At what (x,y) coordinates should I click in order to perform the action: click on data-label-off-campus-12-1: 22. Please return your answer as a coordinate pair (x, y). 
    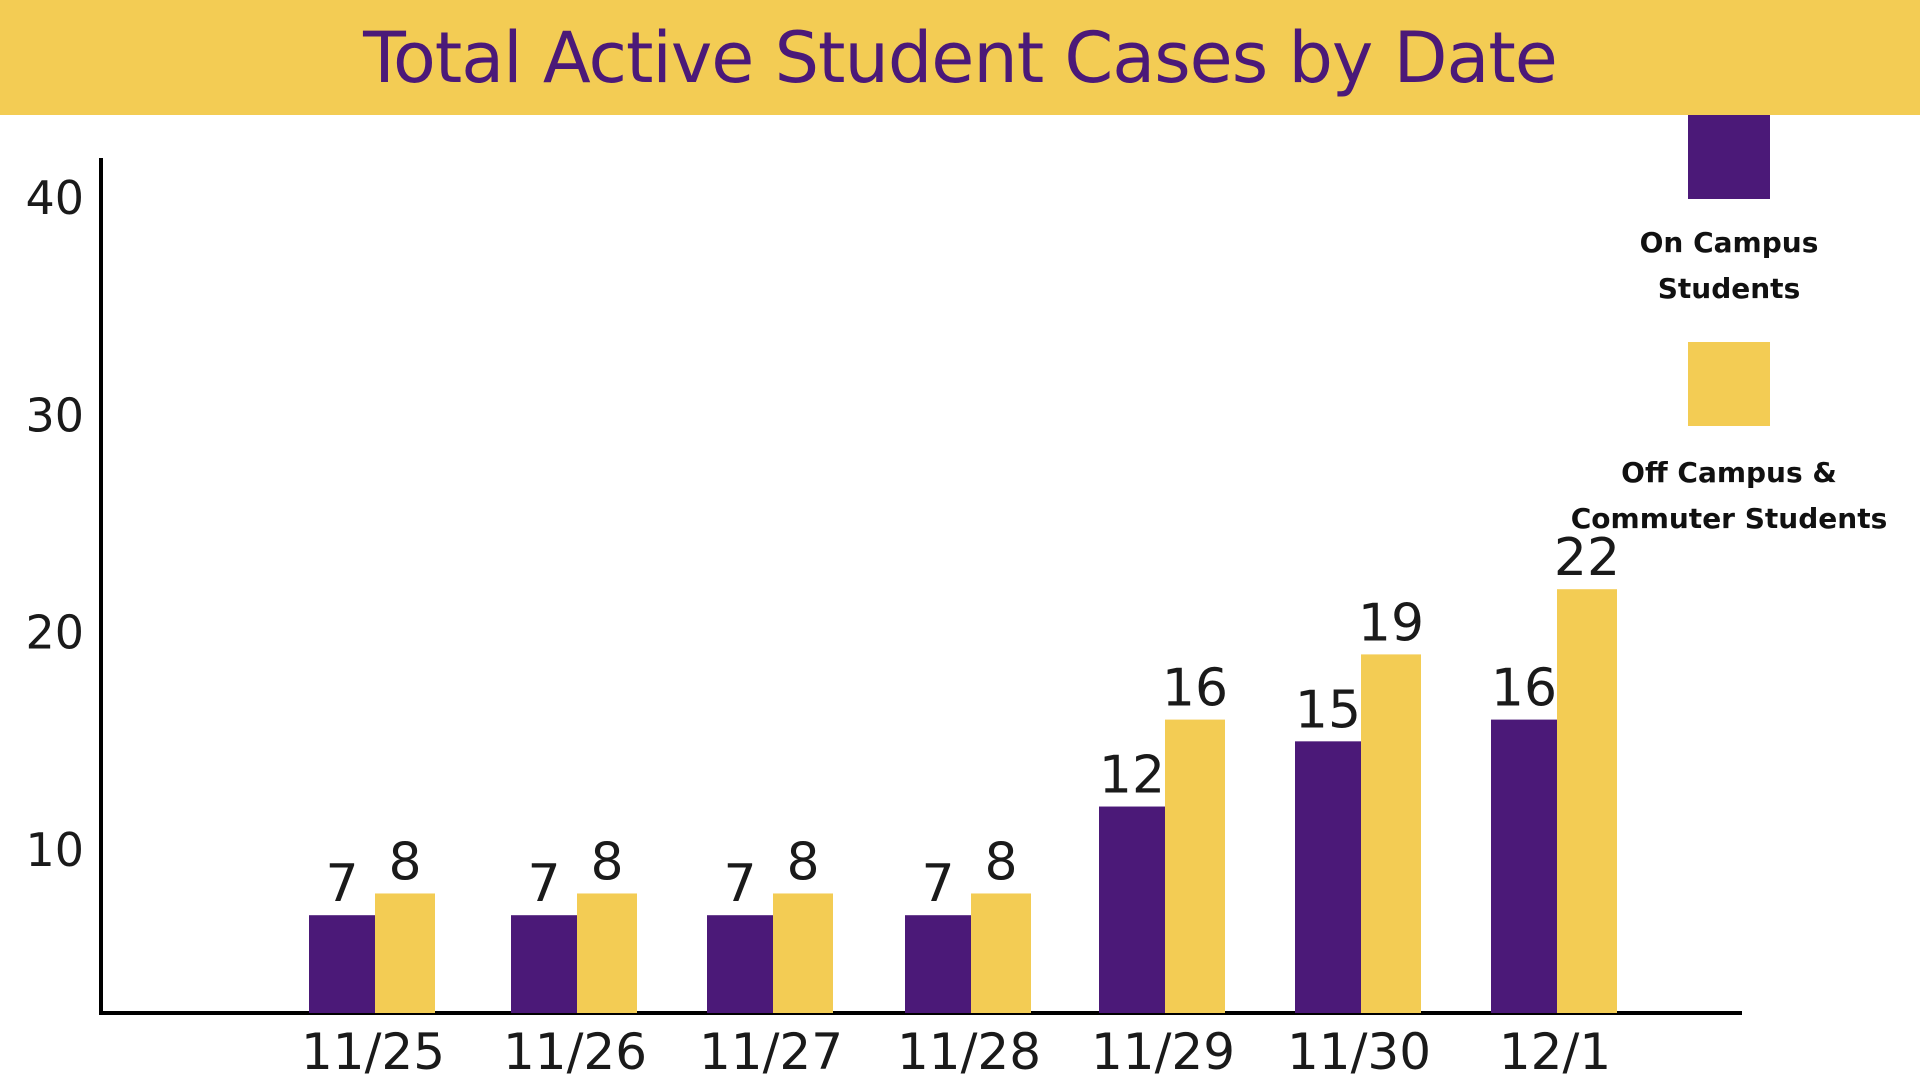
    Looking at the image, I should click on (1587, 558).